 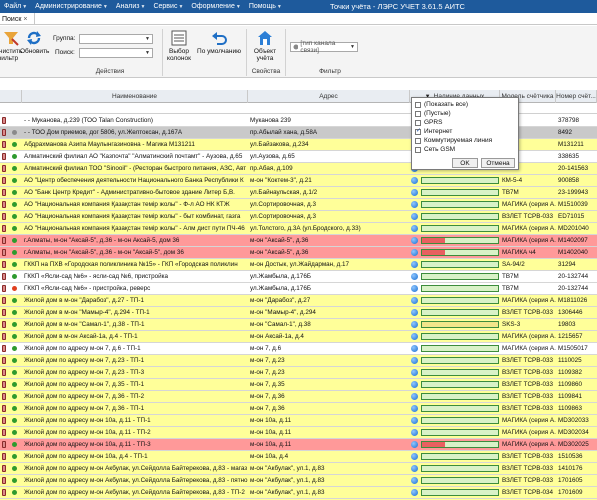 I want to click on column-picker-button: Выбор колонок, so click(x=179, y=46).